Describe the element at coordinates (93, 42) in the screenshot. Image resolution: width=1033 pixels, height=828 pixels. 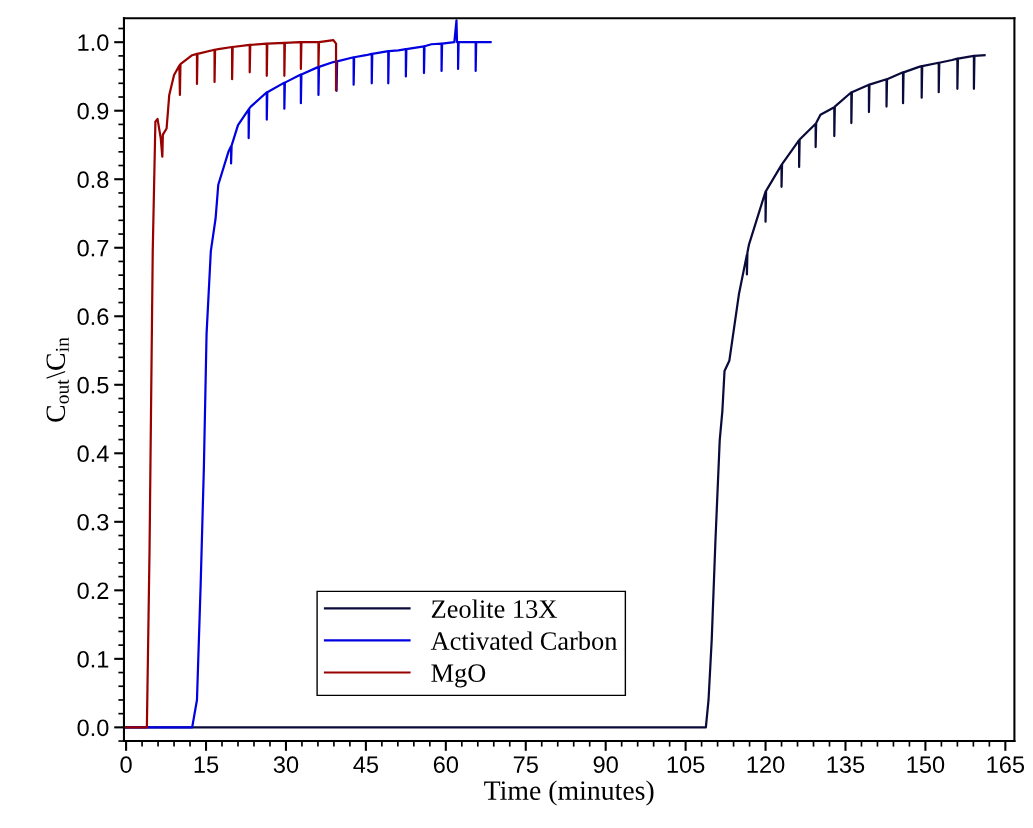
I see `y-tick-label: 1.0` at that location.